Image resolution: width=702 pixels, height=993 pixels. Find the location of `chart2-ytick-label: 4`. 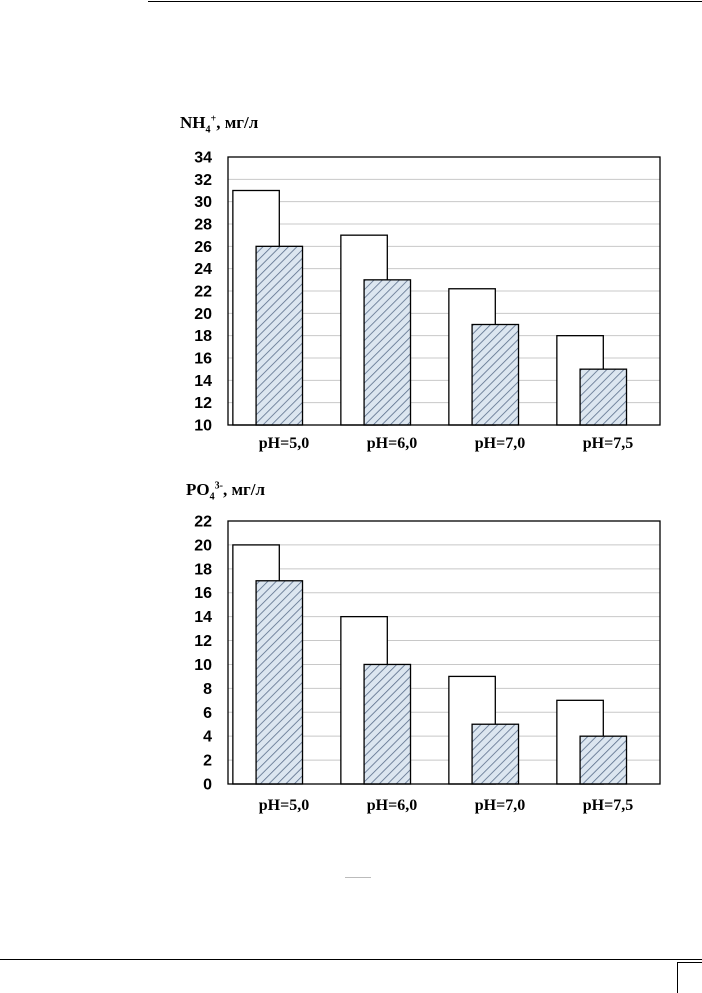

chart2-ytick-label: 4 is located at coordinates (207, 737).